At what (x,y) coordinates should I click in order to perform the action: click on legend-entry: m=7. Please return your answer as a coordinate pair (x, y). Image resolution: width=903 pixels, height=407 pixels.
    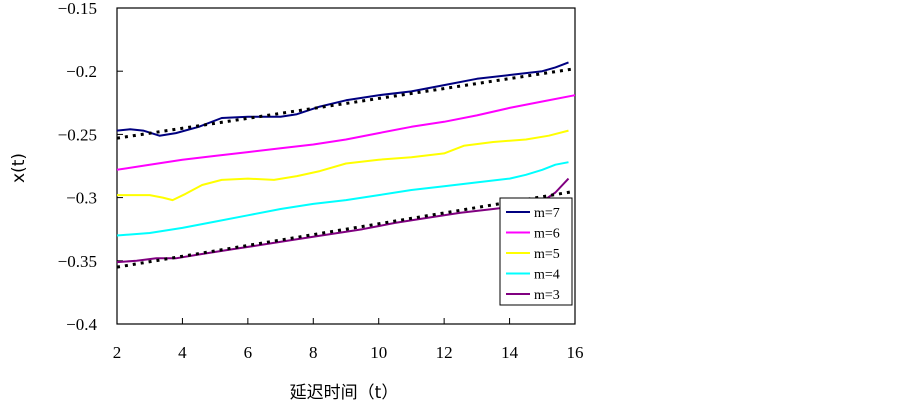
    Looking at the image, I should click on (547, 213).